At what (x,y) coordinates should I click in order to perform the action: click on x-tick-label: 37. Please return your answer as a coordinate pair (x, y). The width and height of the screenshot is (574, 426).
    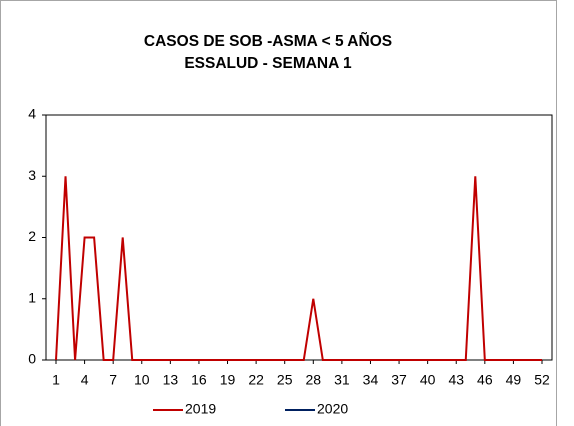
    Looking at the image, I should click on (399, 380).